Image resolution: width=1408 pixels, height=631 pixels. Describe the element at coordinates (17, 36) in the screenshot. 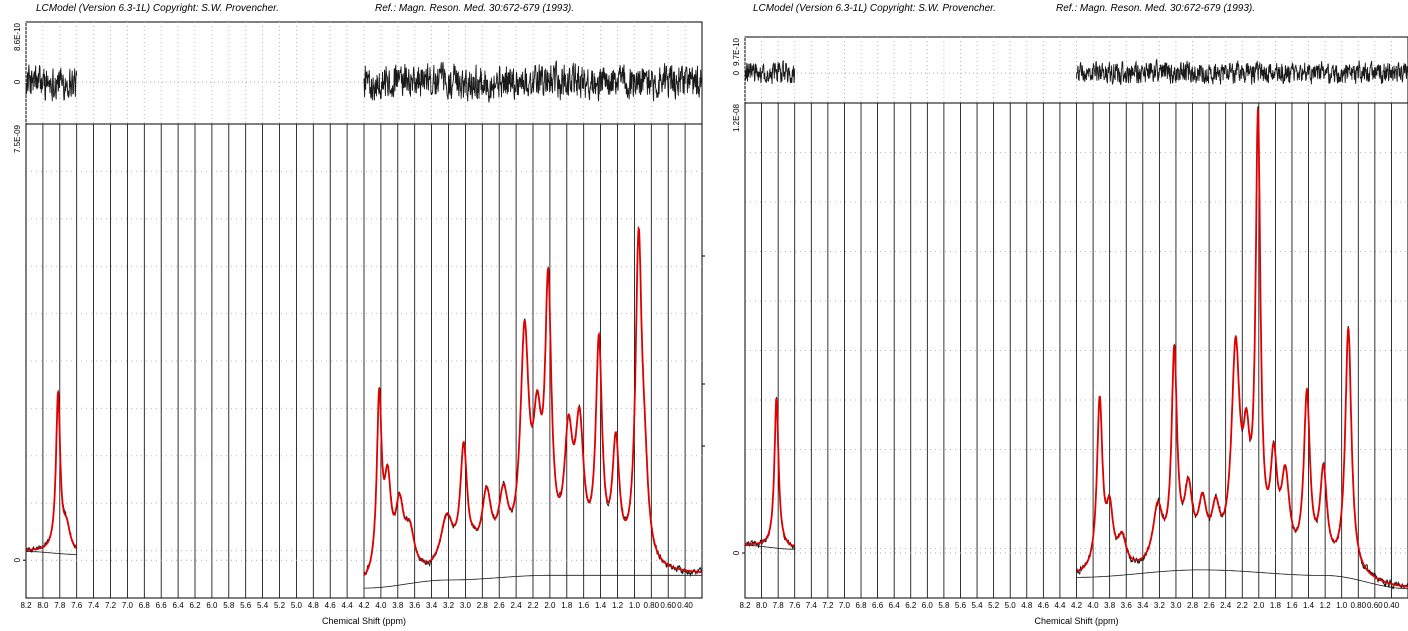

I see `y-tick-label: 8.6E-10` at that location.